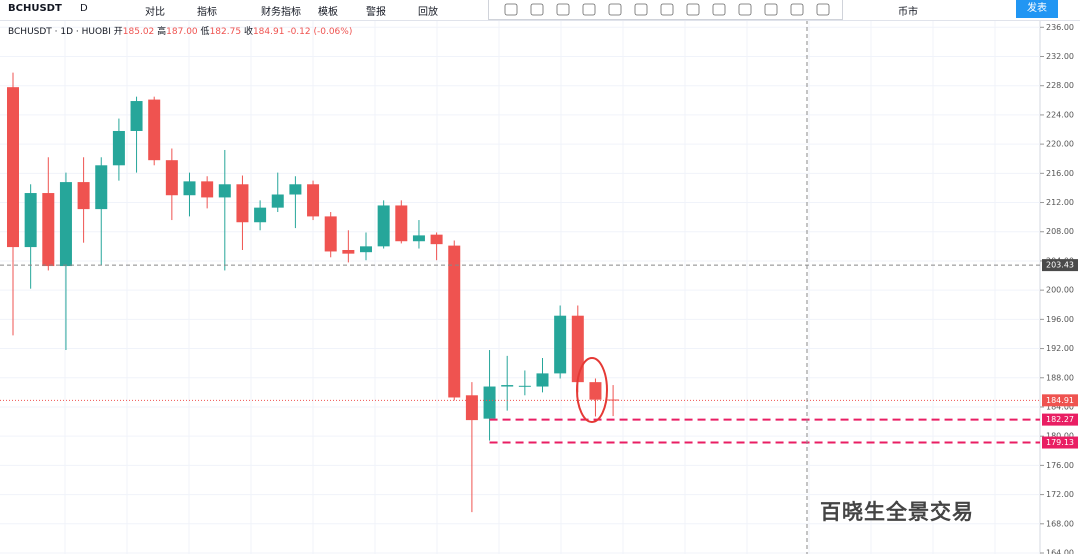  Describe the element at coordinates (1060, 465) in the screenshot. I see `y-tick-label: 176.00` at that location.